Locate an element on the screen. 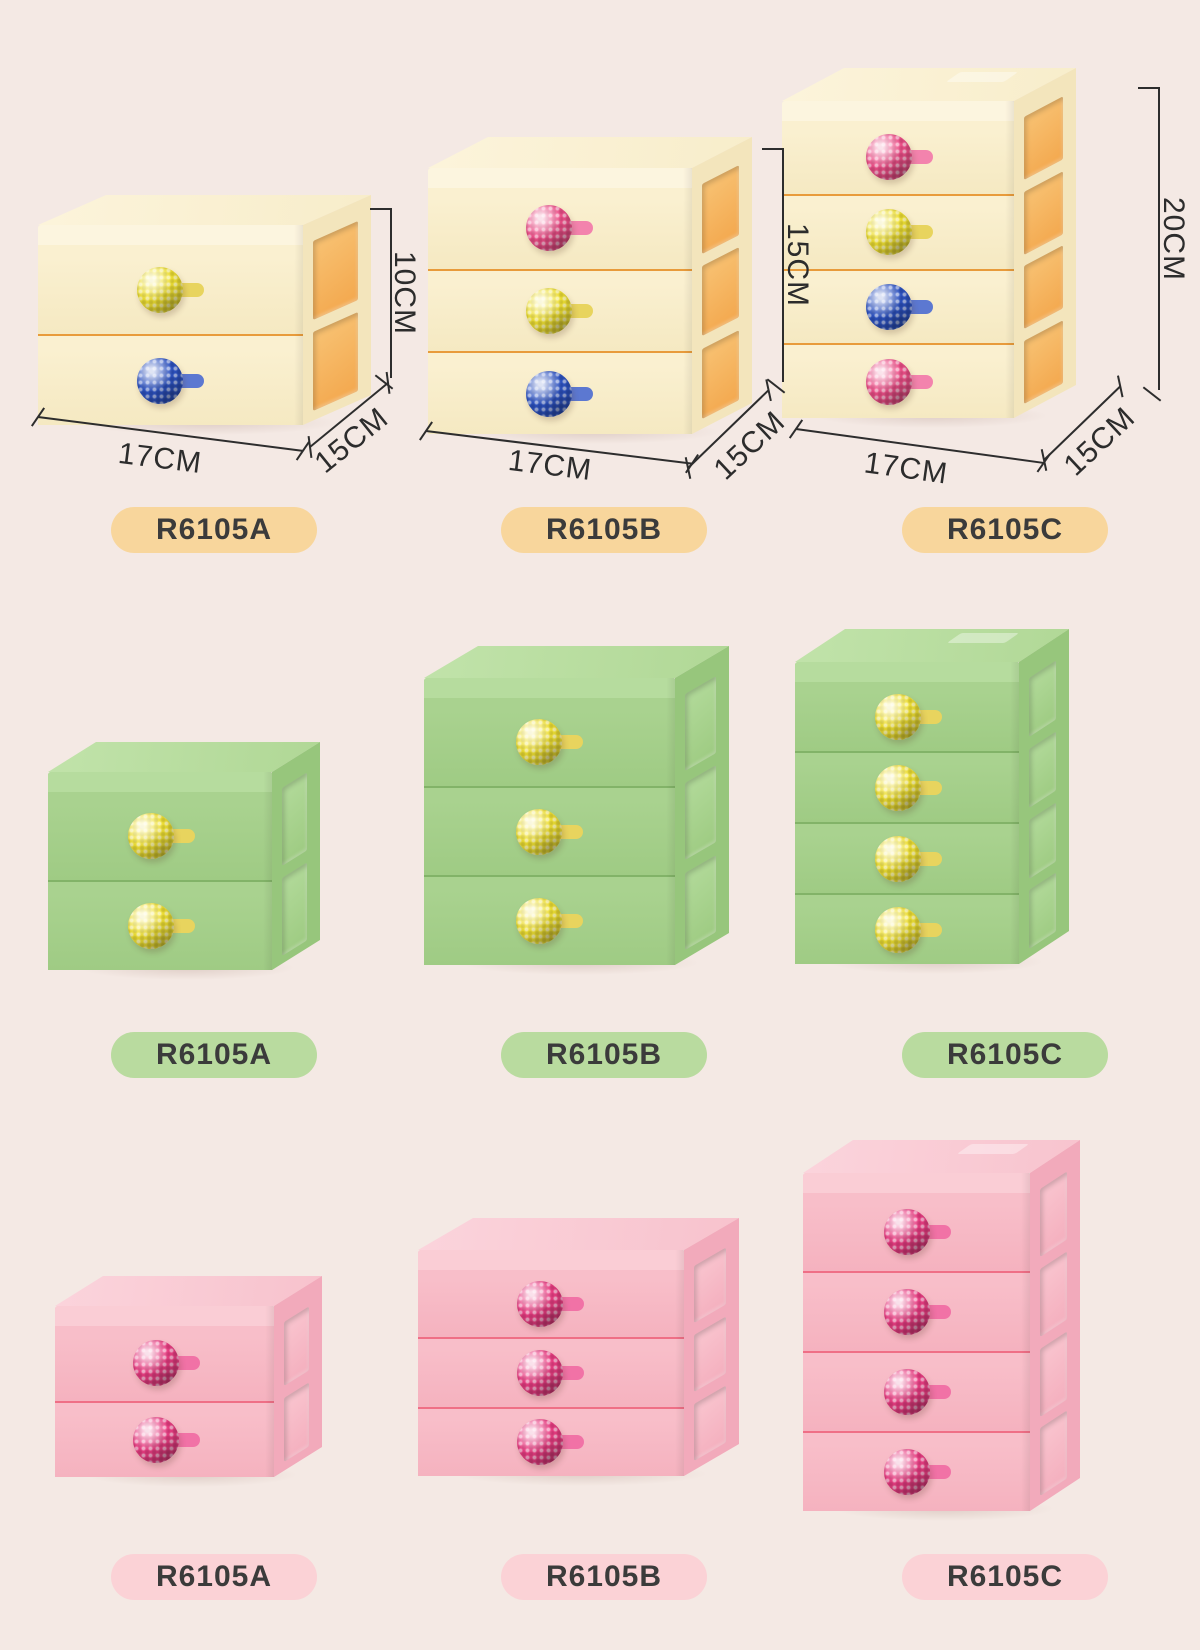 The width and height of the screenshot is (1200, 1650). product-photo-green-3-drawer is located at coordinates (579, 812).